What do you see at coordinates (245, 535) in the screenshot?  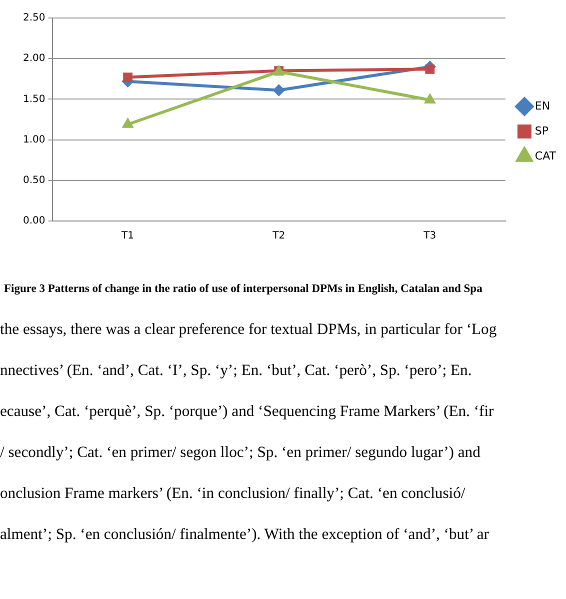 I see `text: alment’; Sp. ‘en conclusión/ finalmente’). With the exception of ‘and’, ‘but’ ar` at bounding box center [245, 535].